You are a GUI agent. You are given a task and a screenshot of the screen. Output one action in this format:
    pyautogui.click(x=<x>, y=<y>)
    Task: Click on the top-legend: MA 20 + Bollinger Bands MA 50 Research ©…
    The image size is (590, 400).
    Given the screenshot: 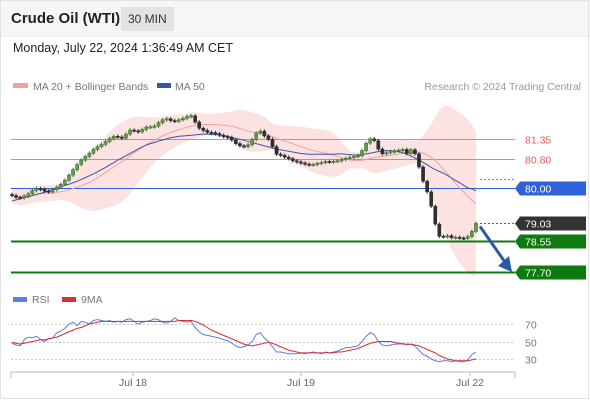 What is the action you would take?
    pyautogui.click(x=297, y=87)
    